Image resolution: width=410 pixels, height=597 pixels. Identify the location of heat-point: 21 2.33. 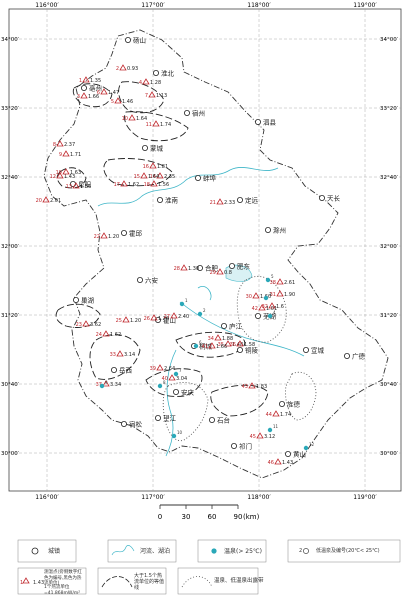
(222, 202).